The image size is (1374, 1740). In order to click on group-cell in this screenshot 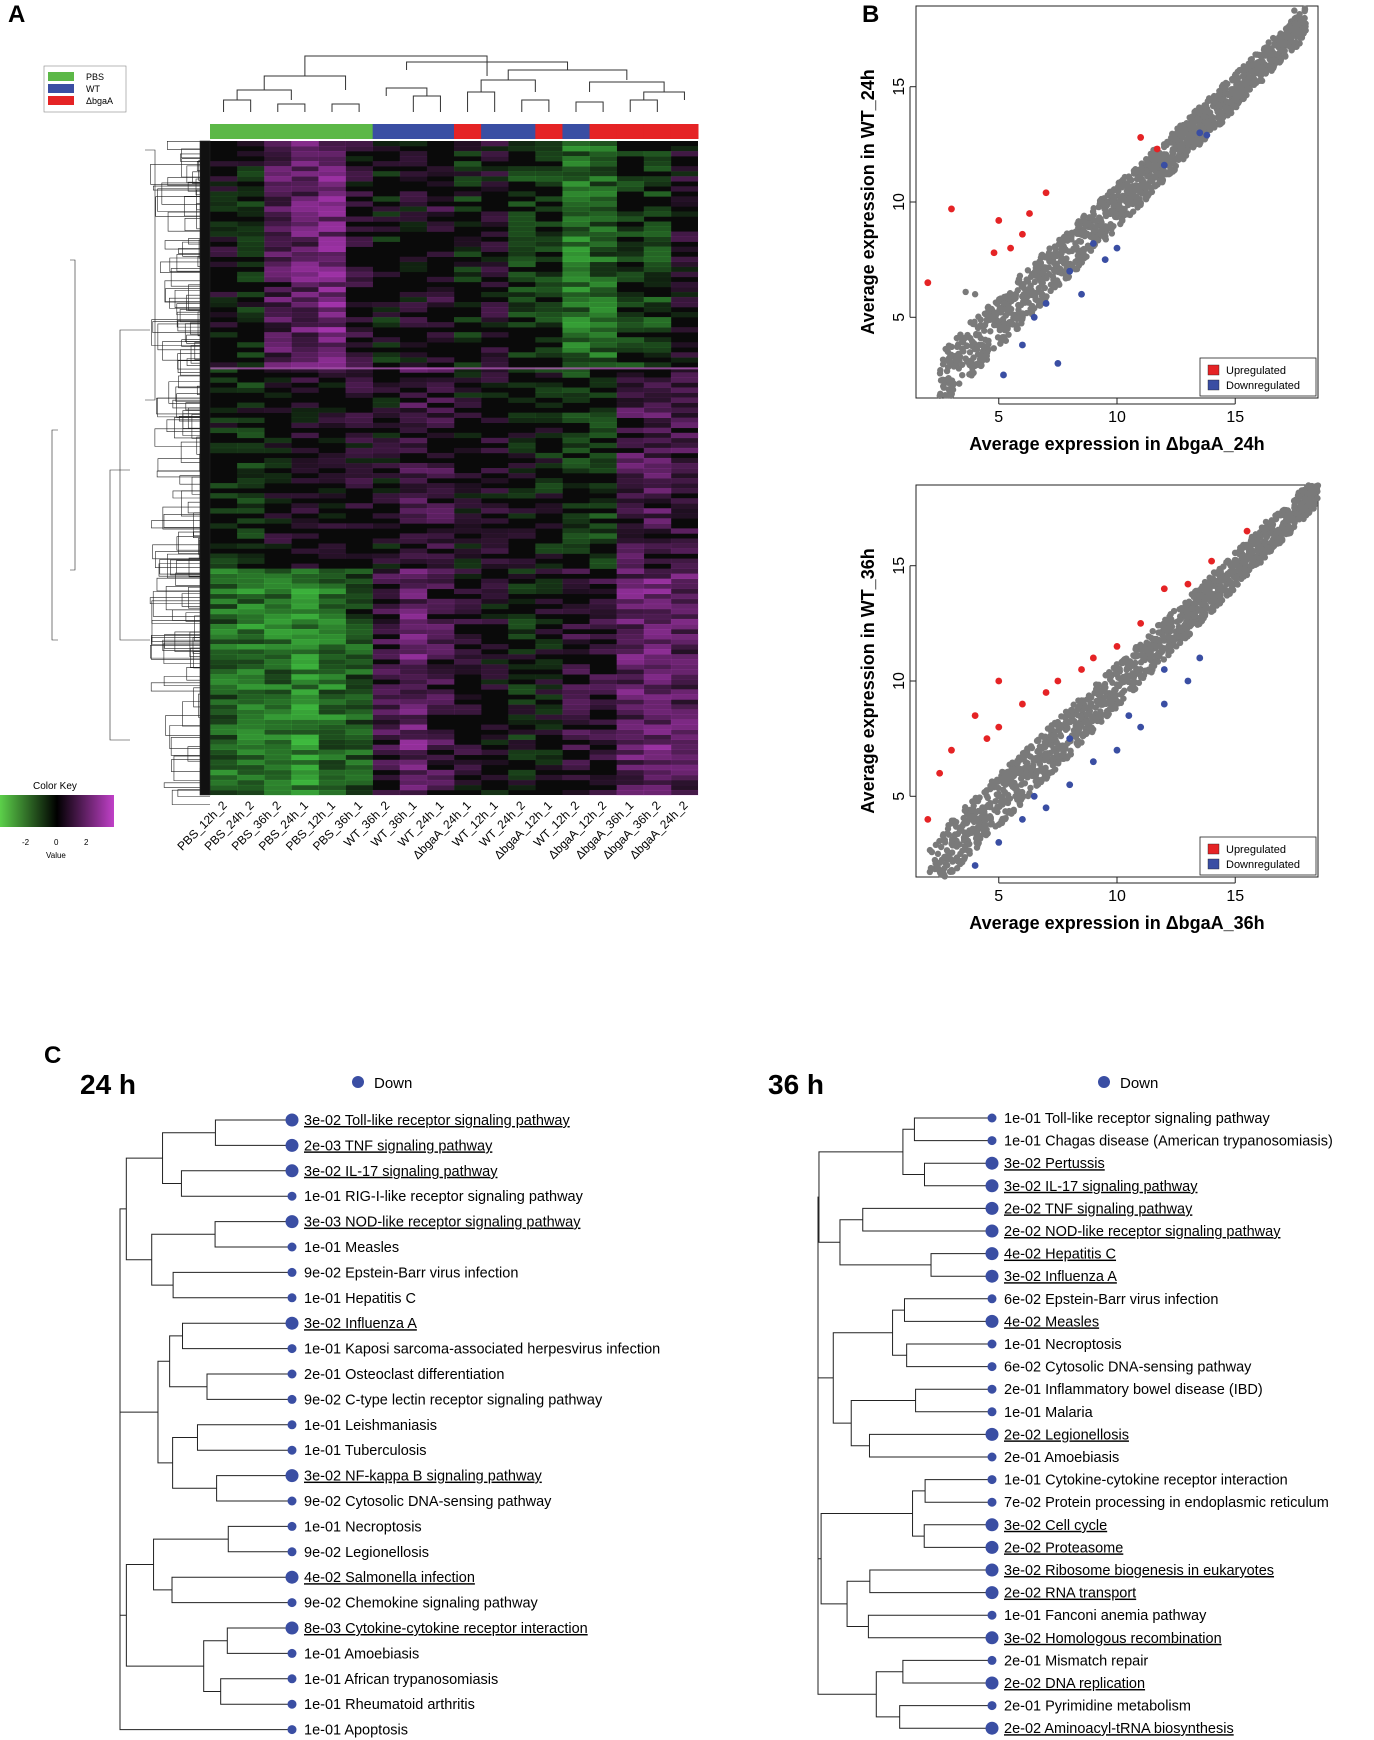, I will do `click(576, 131)`.